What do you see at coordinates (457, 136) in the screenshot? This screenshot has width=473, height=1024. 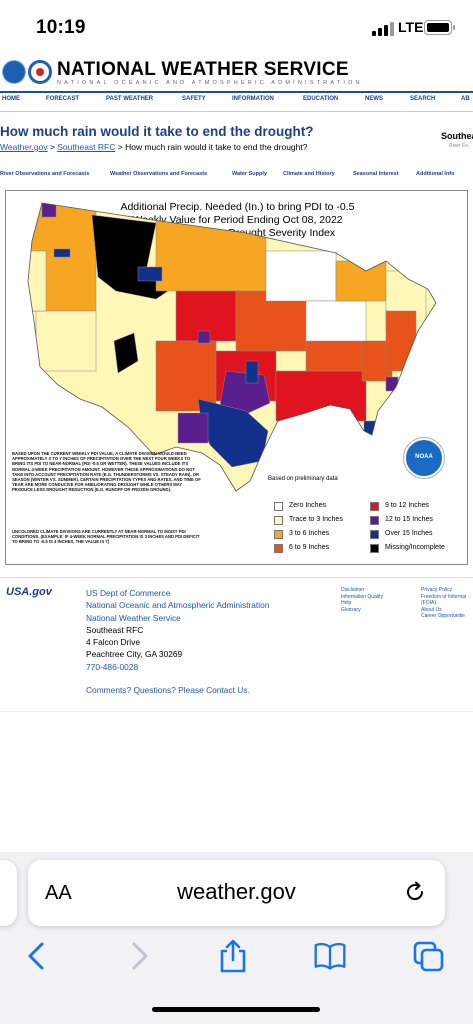 I see `side-panel-title: Southea` at bounding box center [457, 136].